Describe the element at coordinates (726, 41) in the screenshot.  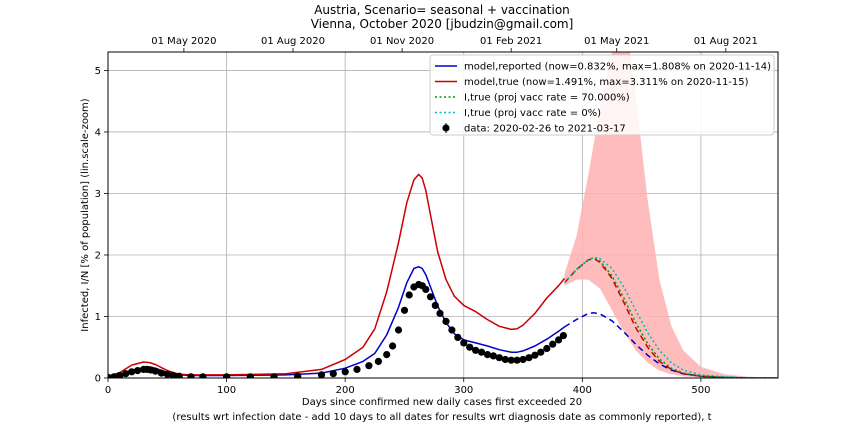
I see `top-axis-tick-label: 01 Aug 2021` at that location.